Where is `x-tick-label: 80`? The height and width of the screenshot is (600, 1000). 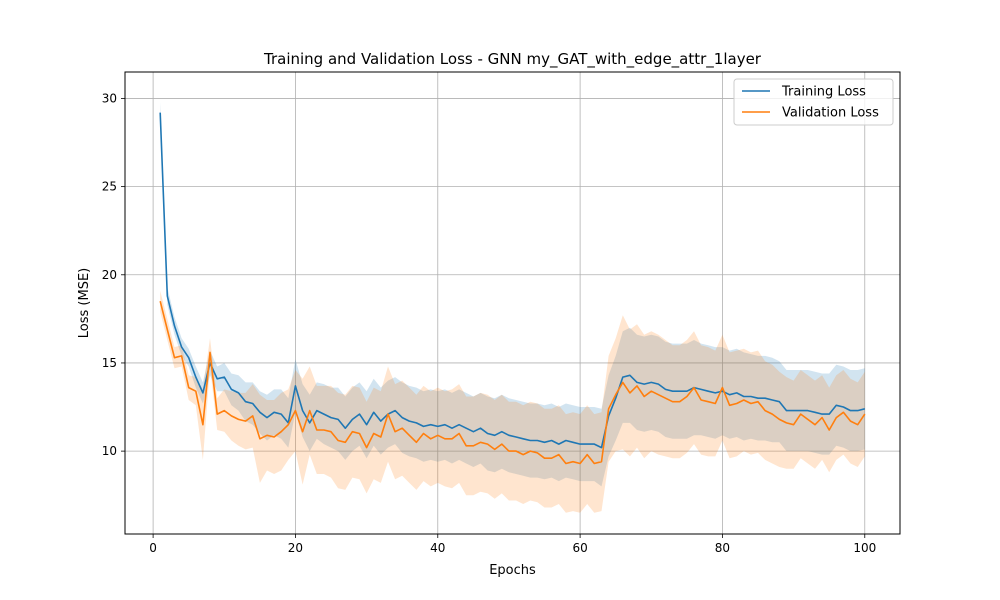 x-tick-label: 80 is located at coordinates (722, 548).